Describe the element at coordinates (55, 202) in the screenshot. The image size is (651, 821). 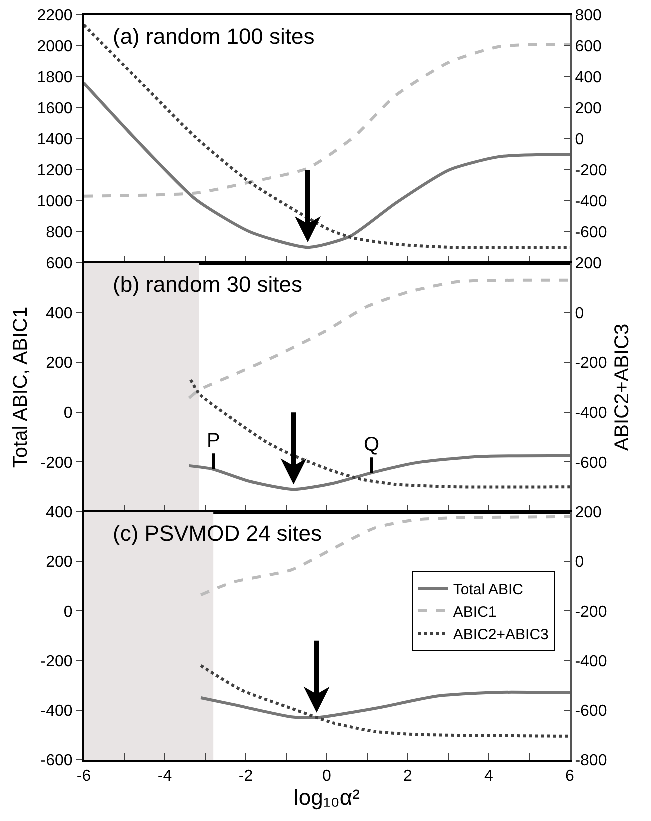
I see `y-tick-label: 1000` at that location.